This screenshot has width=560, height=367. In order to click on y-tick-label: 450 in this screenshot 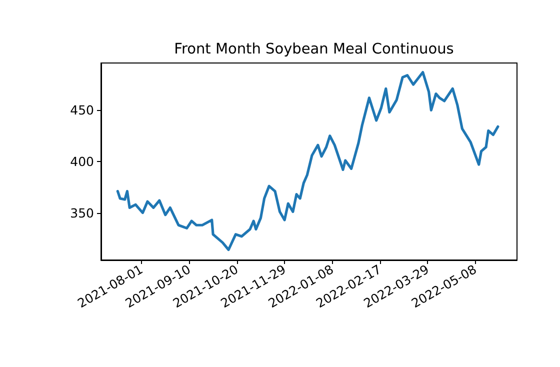, I will do `click(82, 110)`.